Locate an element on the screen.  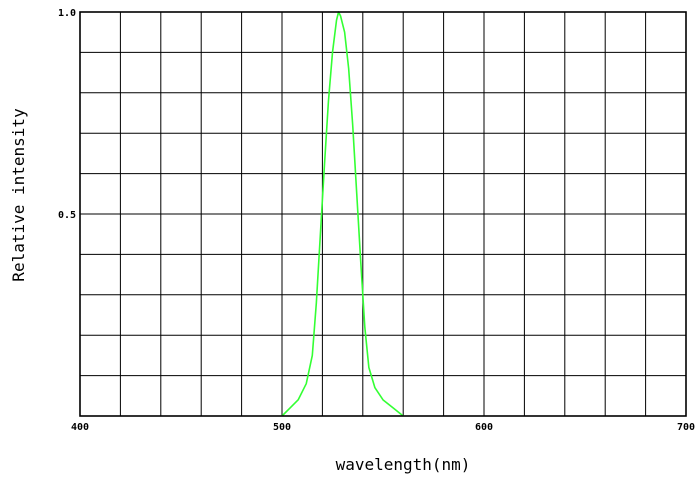
x-tick-label: 700 is located at coordinates (686, 427).